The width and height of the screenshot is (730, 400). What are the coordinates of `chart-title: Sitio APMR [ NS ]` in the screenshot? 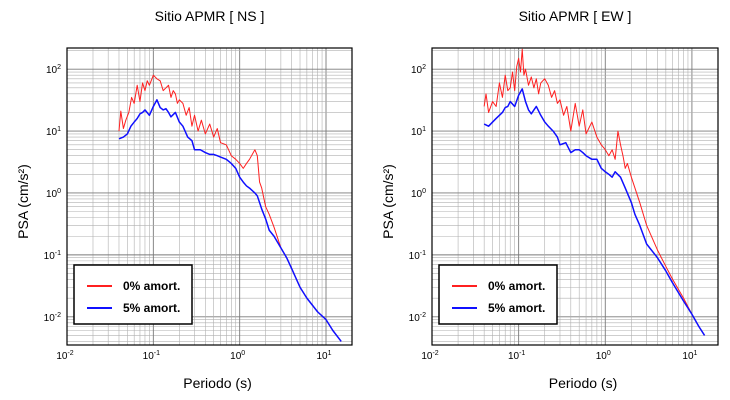 It's located at (210, 16).